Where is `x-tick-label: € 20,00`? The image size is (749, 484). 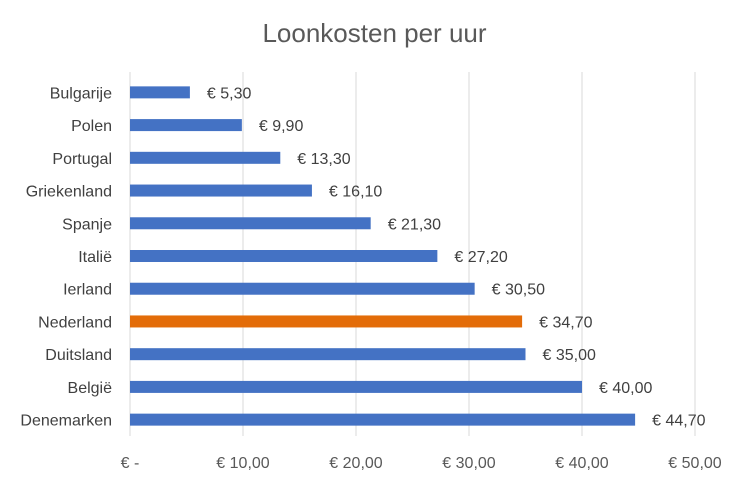 x-tick-label: € 20,00 is located at coordinates (355, 463).